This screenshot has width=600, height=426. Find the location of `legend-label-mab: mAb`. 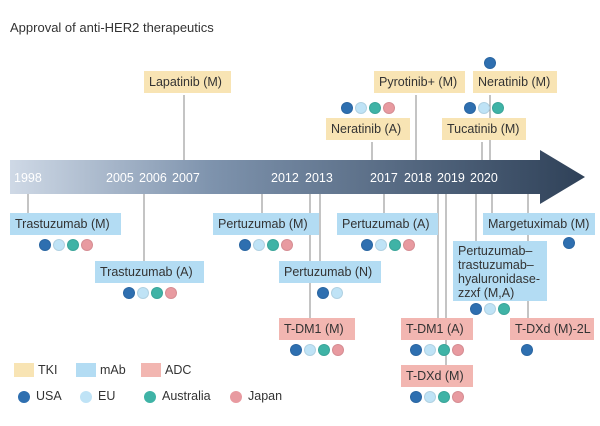

legend-label-mab: mAb is located at coordinates (113, 370).